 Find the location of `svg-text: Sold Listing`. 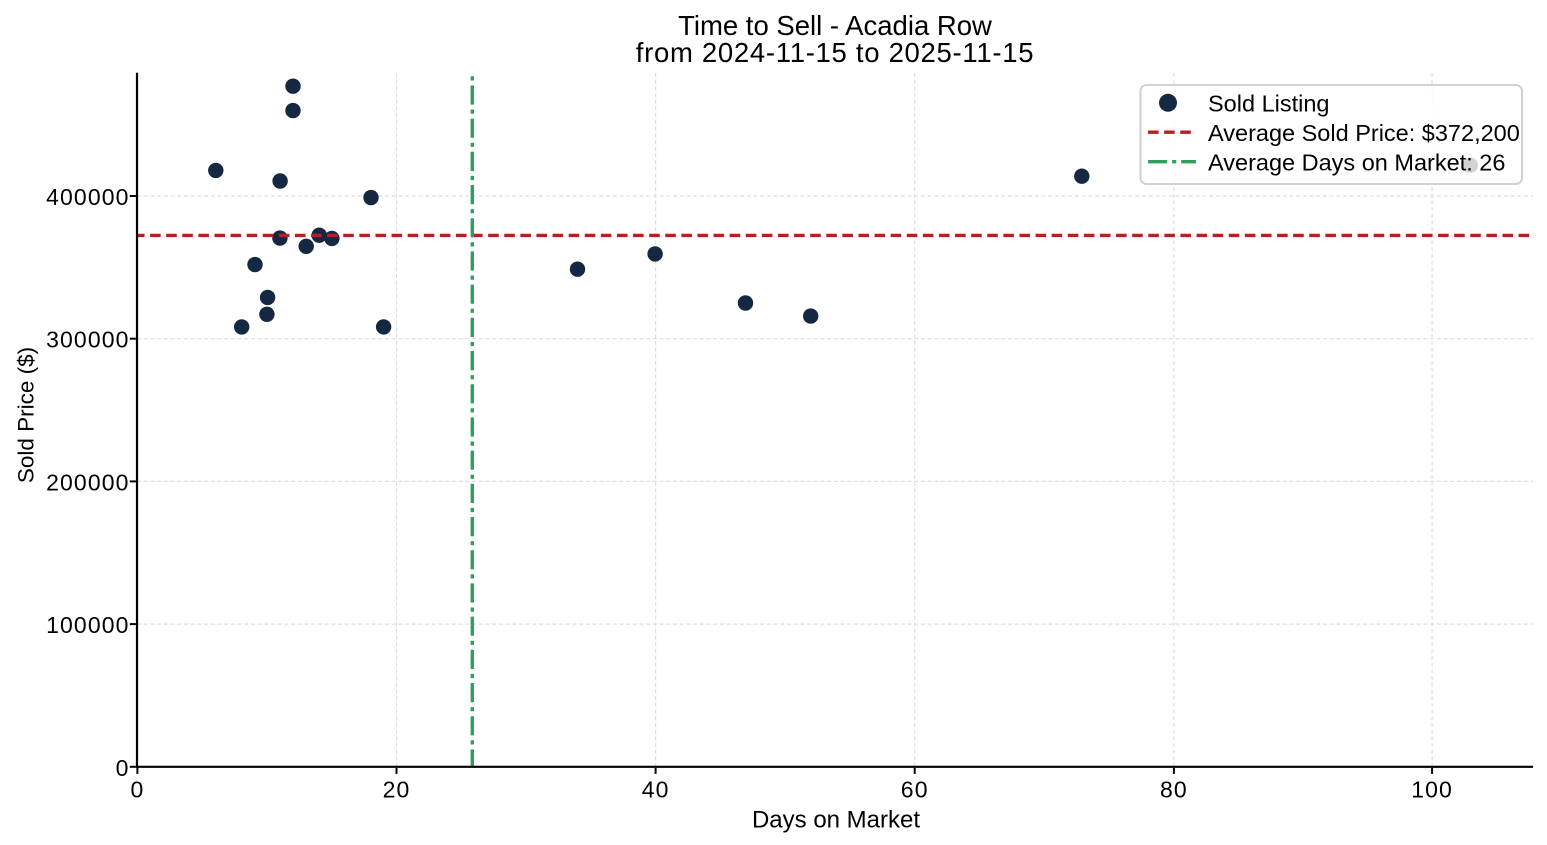

svg-text: Sold Listing is located at coordinates (1269, 103).